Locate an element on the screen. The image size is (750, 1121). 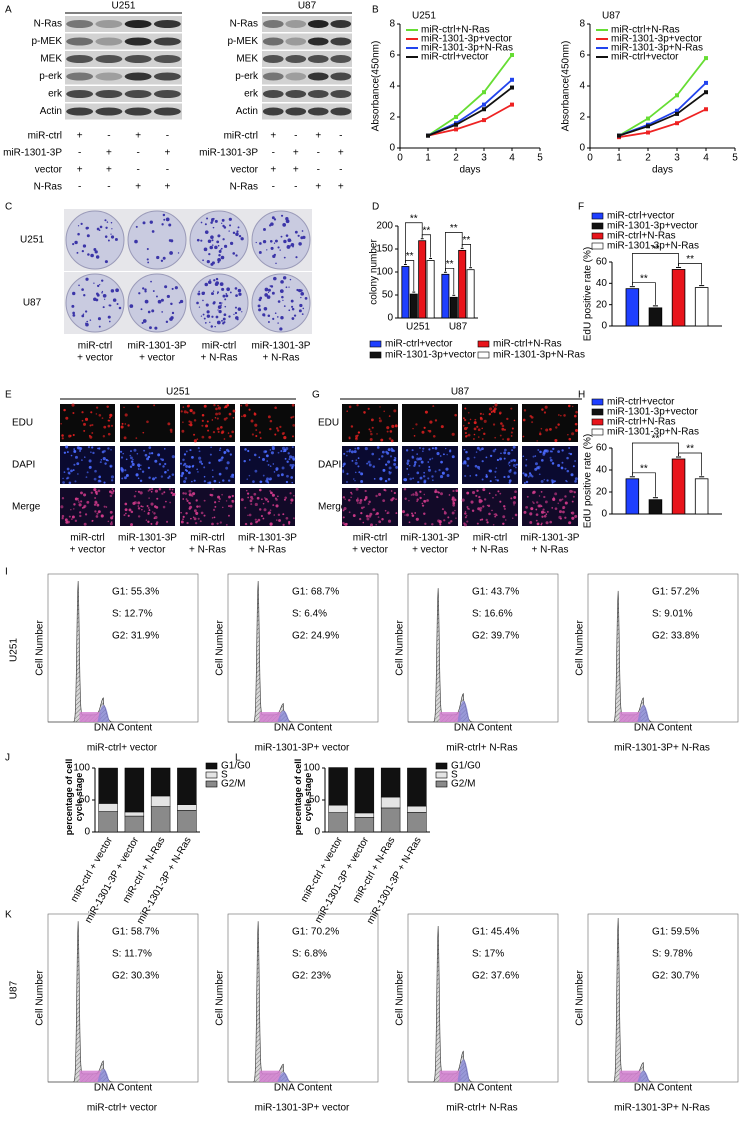
phase-stat: G2: 33.8% is located at coordinates (675, 636).